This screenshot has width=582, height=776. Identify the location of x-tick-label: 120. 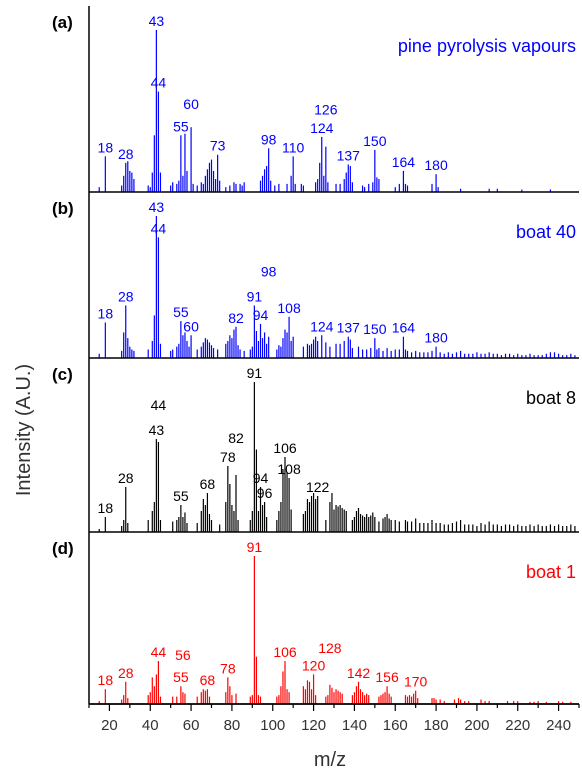
(313, 725).